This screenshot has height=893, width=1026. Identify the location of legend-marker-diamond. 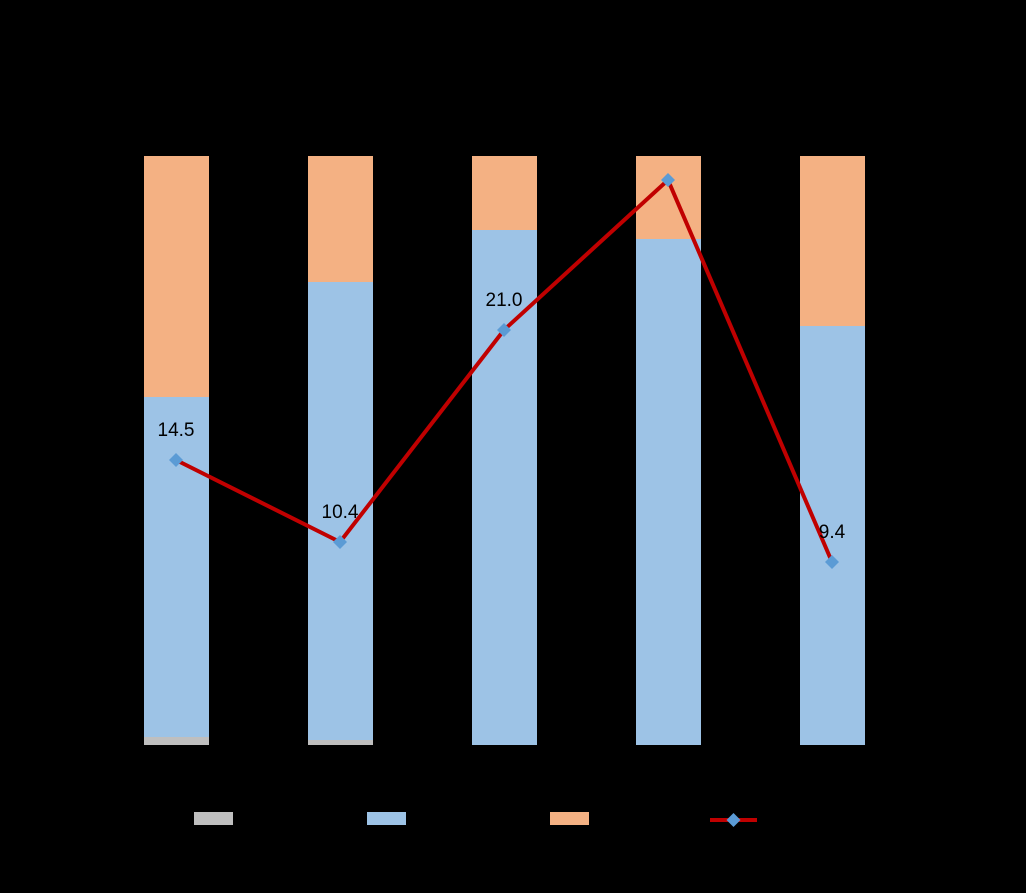
(733, 820).